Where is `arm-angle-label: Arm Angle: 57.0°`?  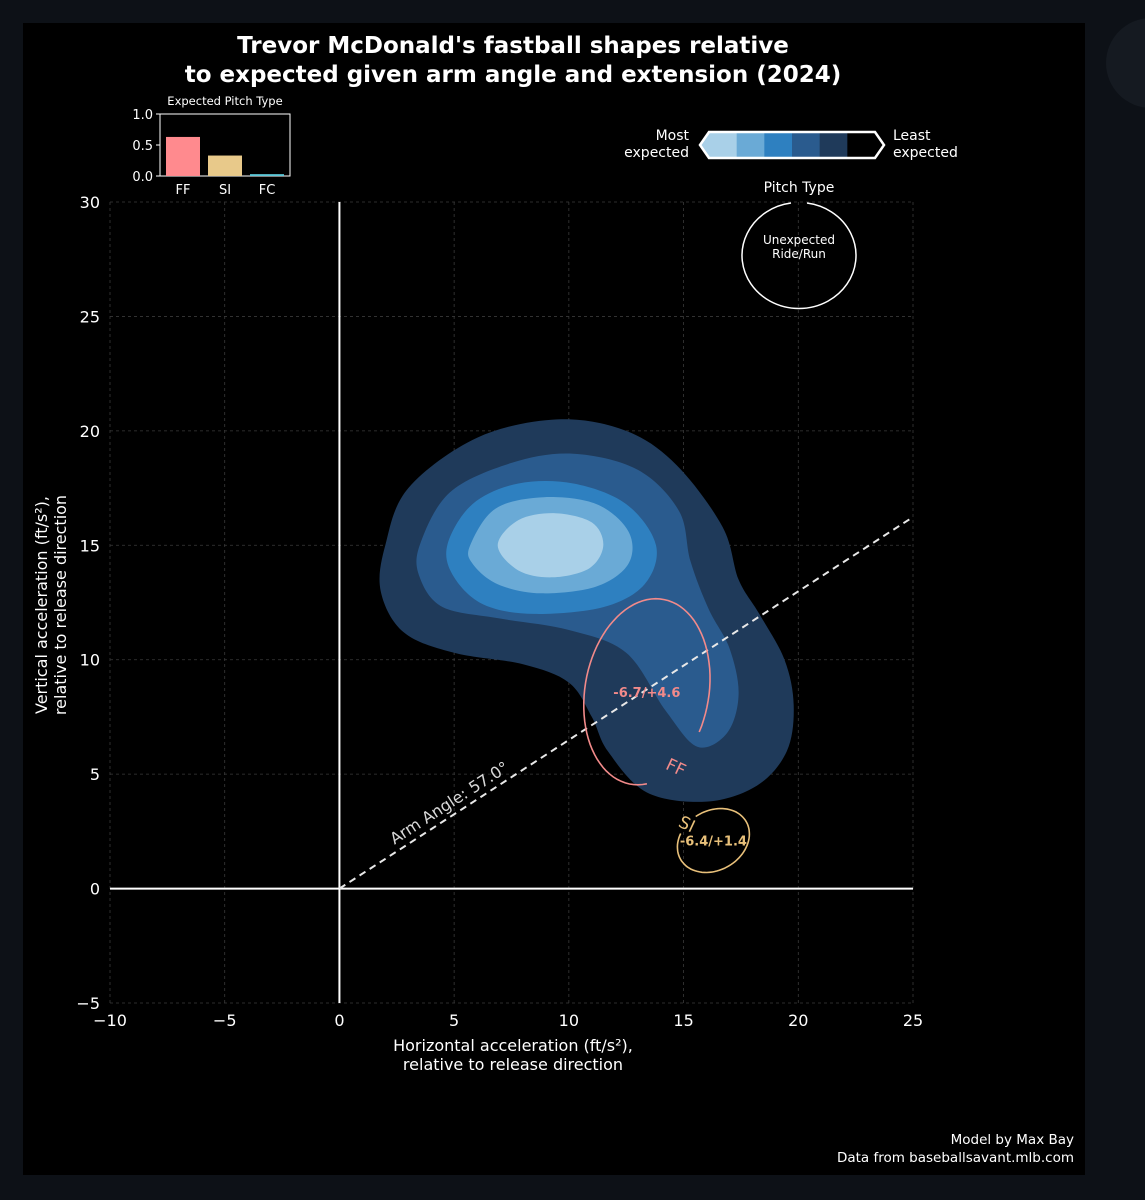 arm-angle-label: Arm Angle: 57.0° is located at coordinates (449, 803).